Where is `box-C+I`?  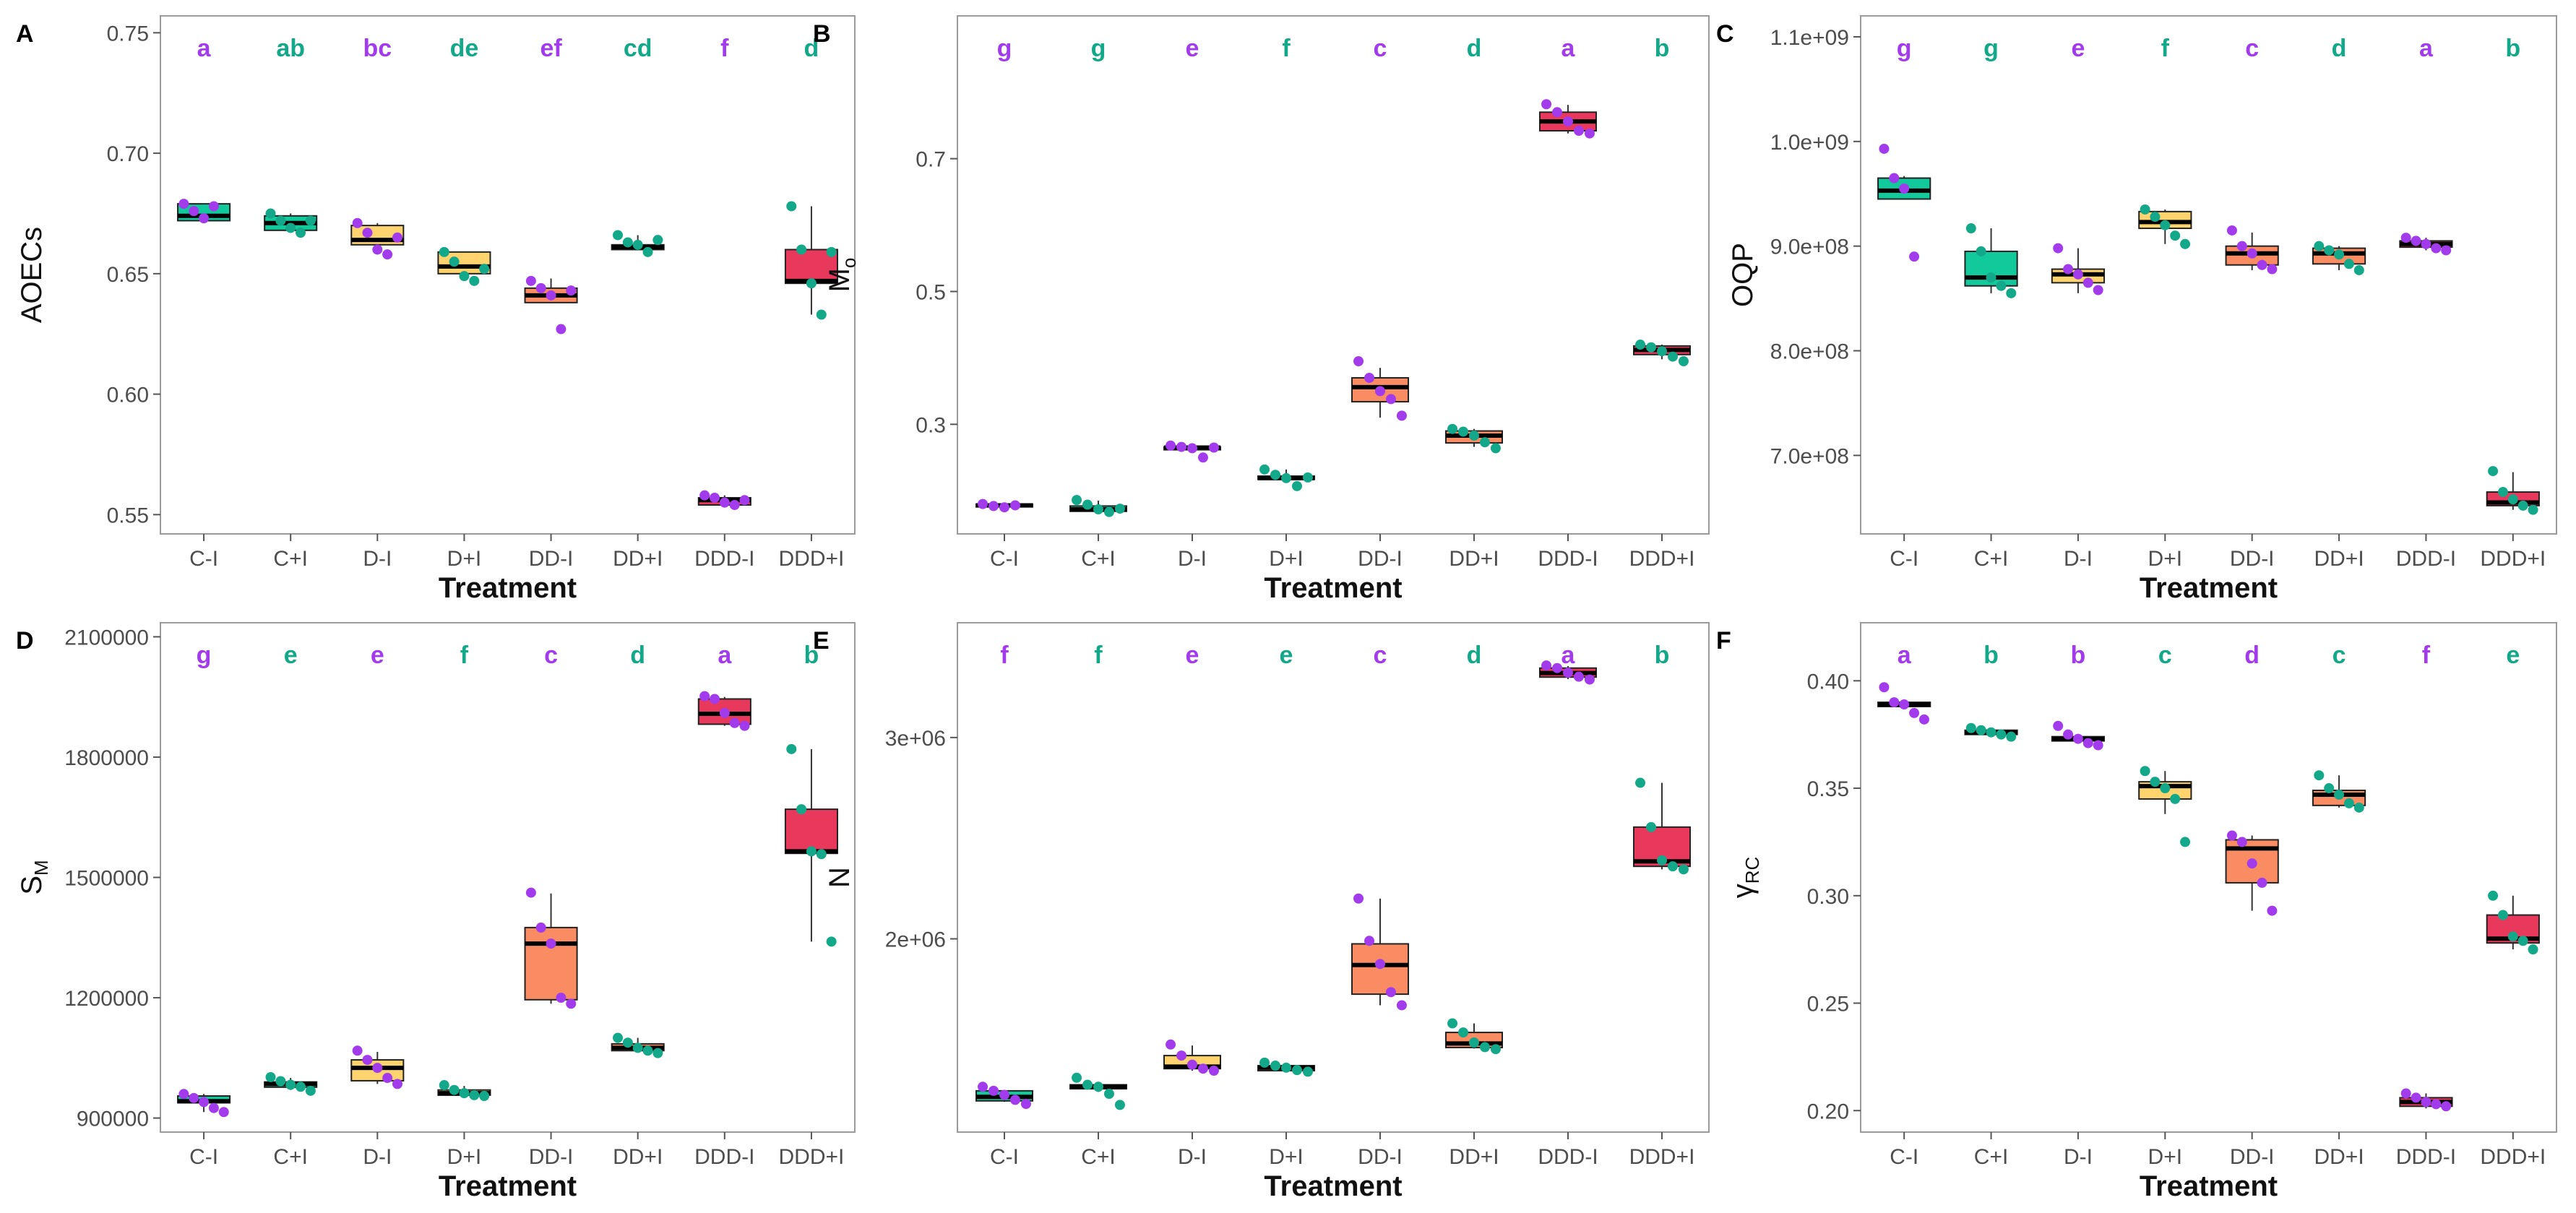 box-C+I is located at coordinates (291, 223).